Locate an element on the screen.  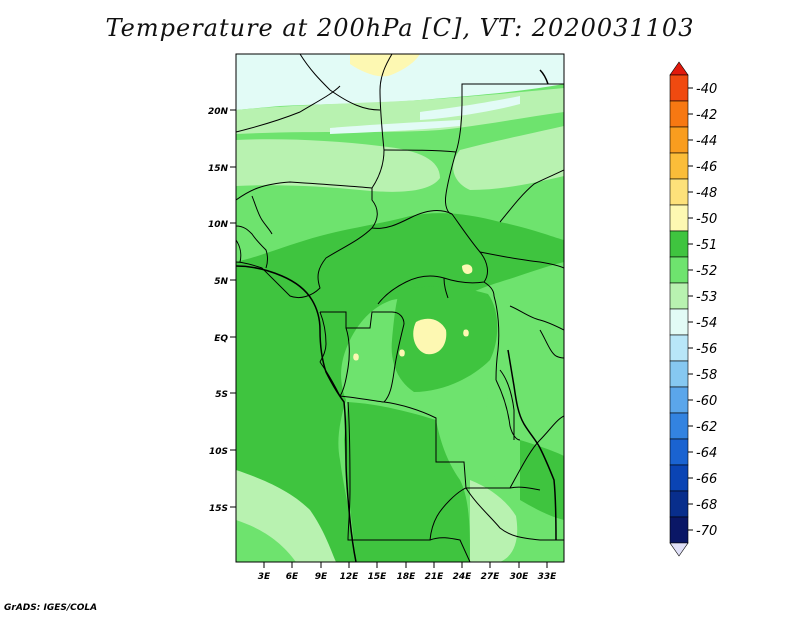
lon-label: 27E is located at coordinates (491, 577).